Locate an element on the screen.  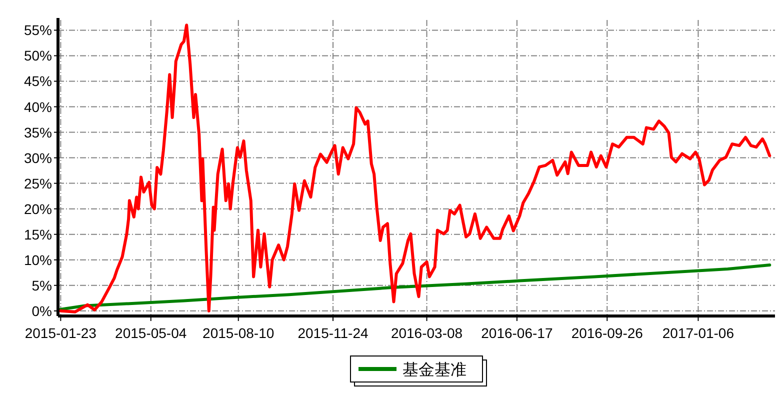
y-tick-label: 35% is located at coordinates (38, 132).